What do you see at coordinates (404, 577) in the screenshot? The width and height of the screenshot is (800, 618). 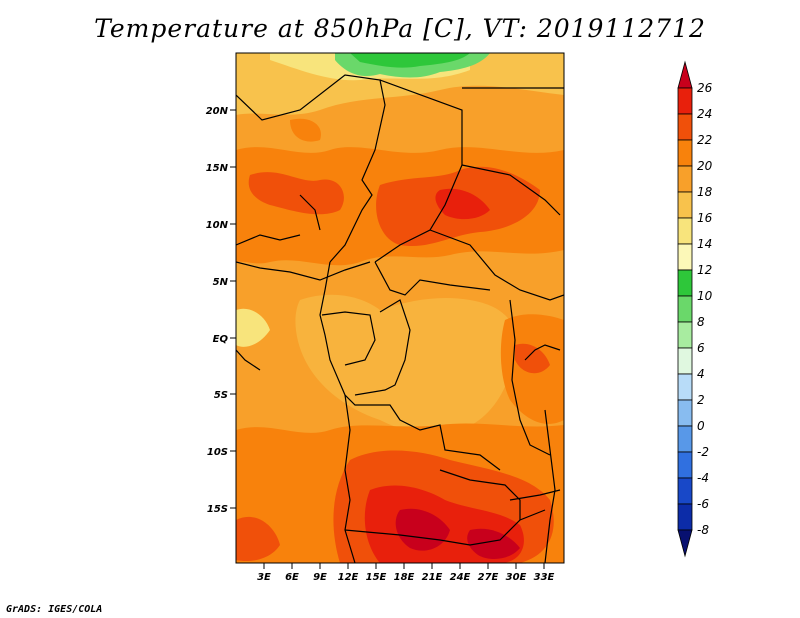 I see `lon-label: 18E` at bounding box center [404, 577].